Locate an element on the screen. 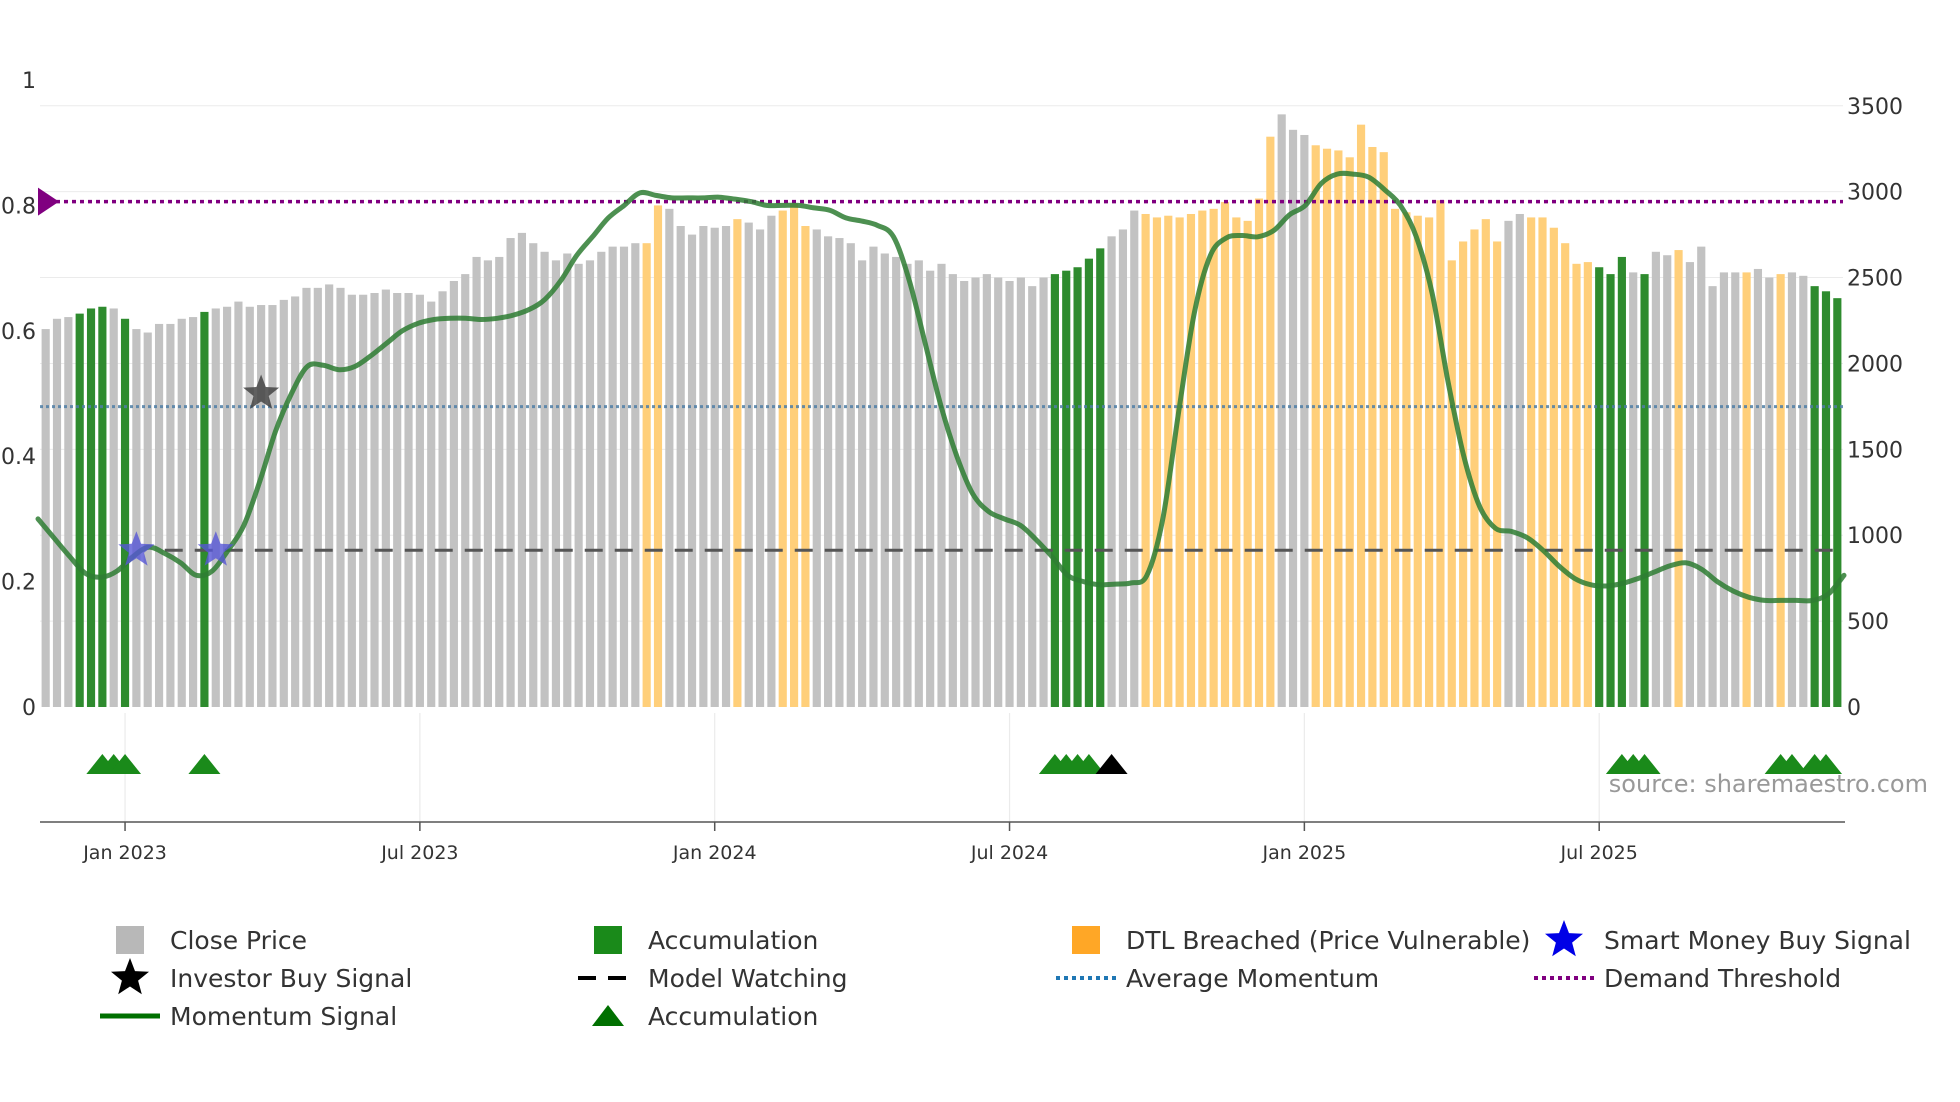 This screenshot has width=1960, height=1102. smart-money-star is located at coordinates (215, 548).